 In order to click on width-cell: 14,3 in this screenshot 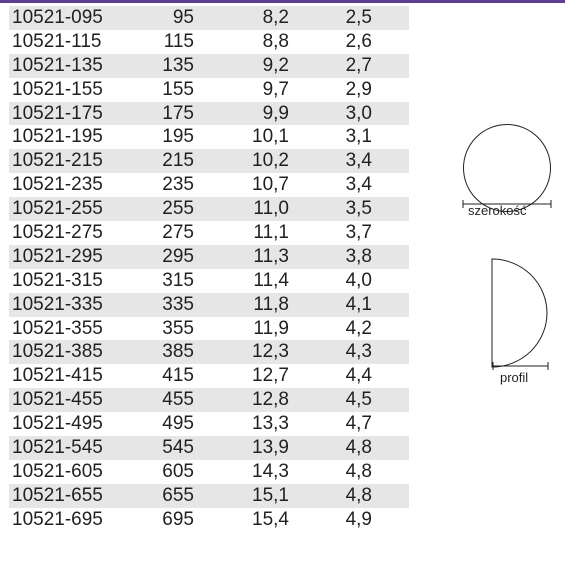, I will do `click(270, 471)`.